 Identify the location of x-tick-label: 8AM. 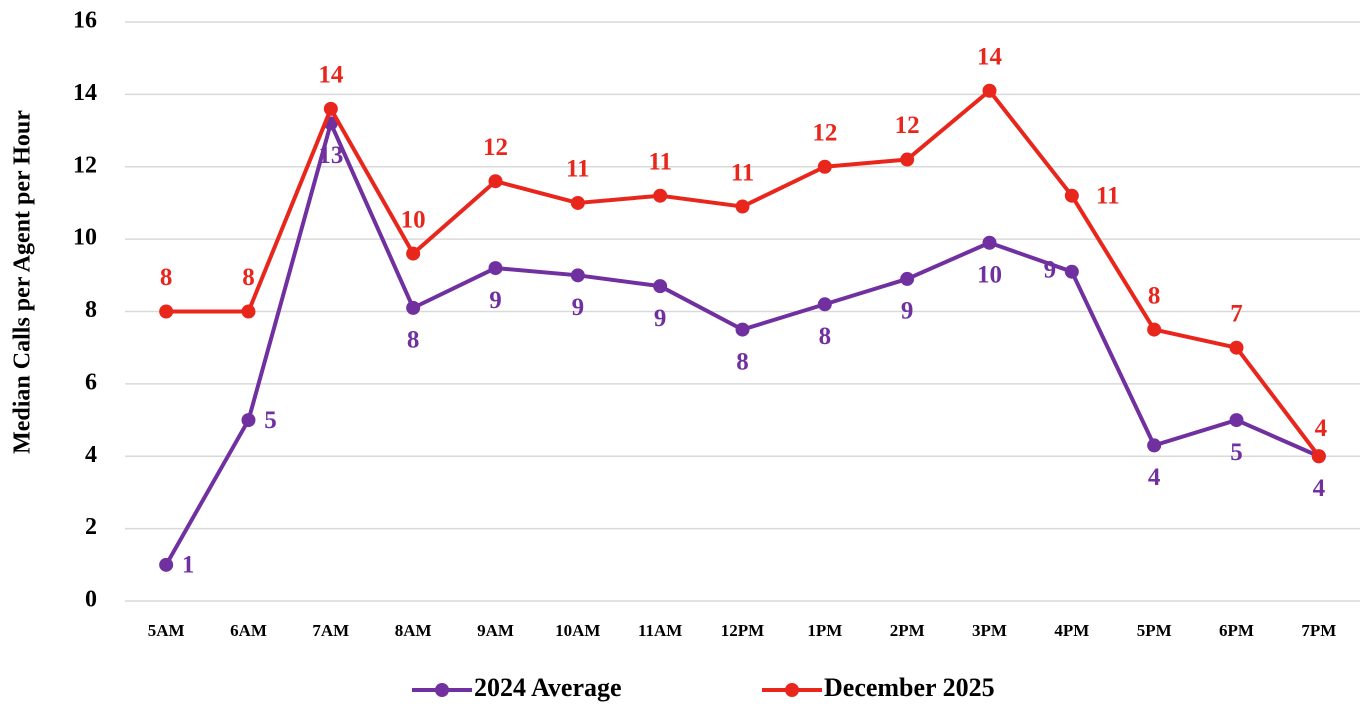
(413, 630).